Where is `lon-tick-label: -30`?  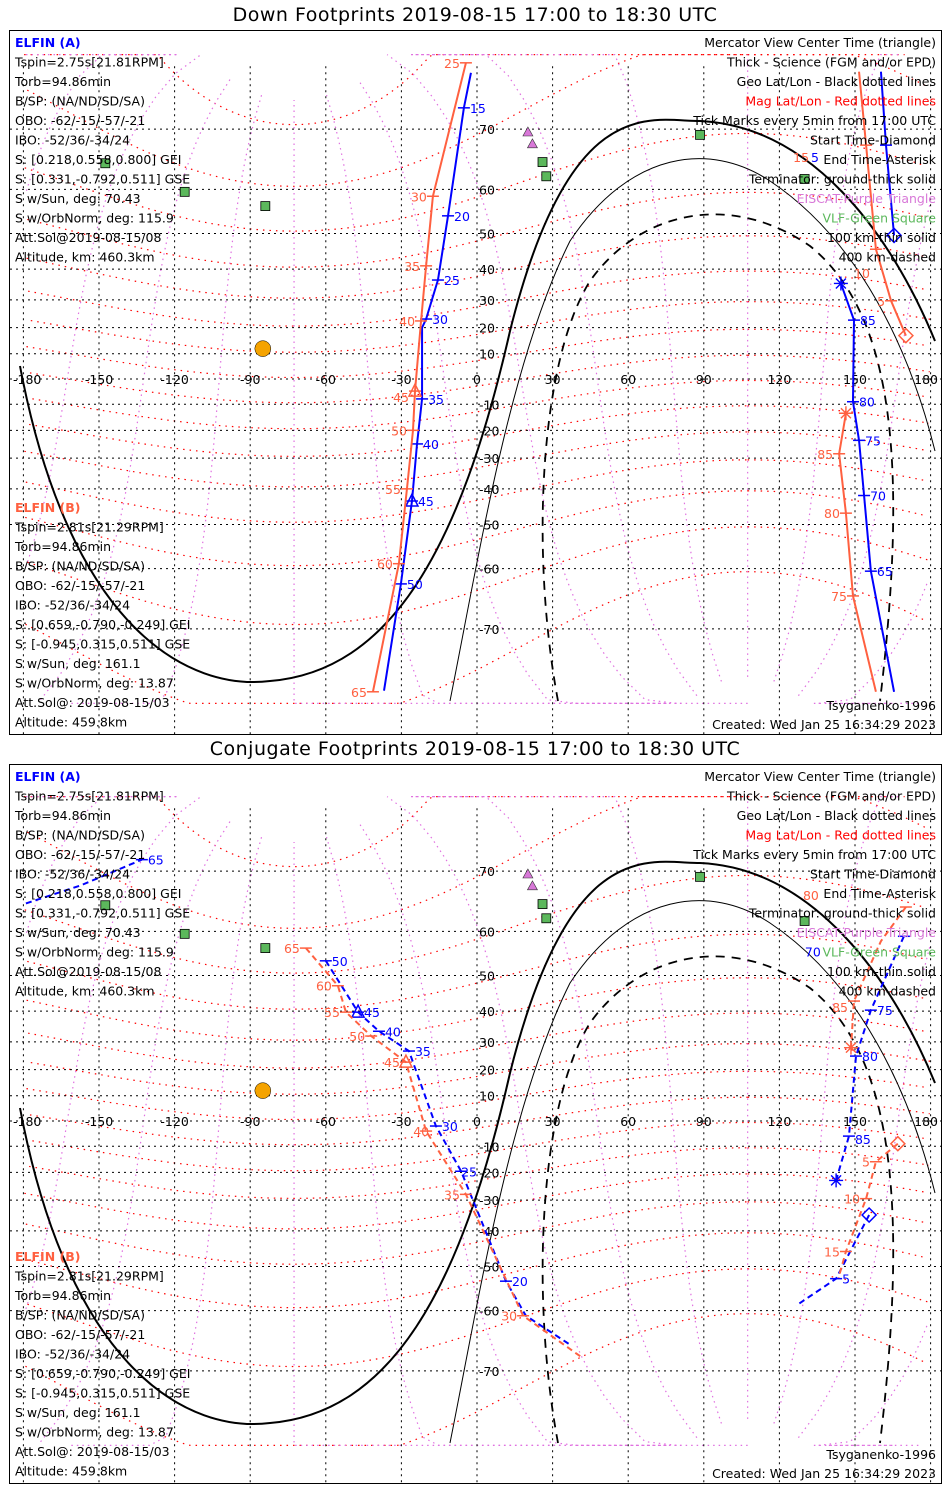
lon-tick-label: -30 is located at coordinates (401, 379).